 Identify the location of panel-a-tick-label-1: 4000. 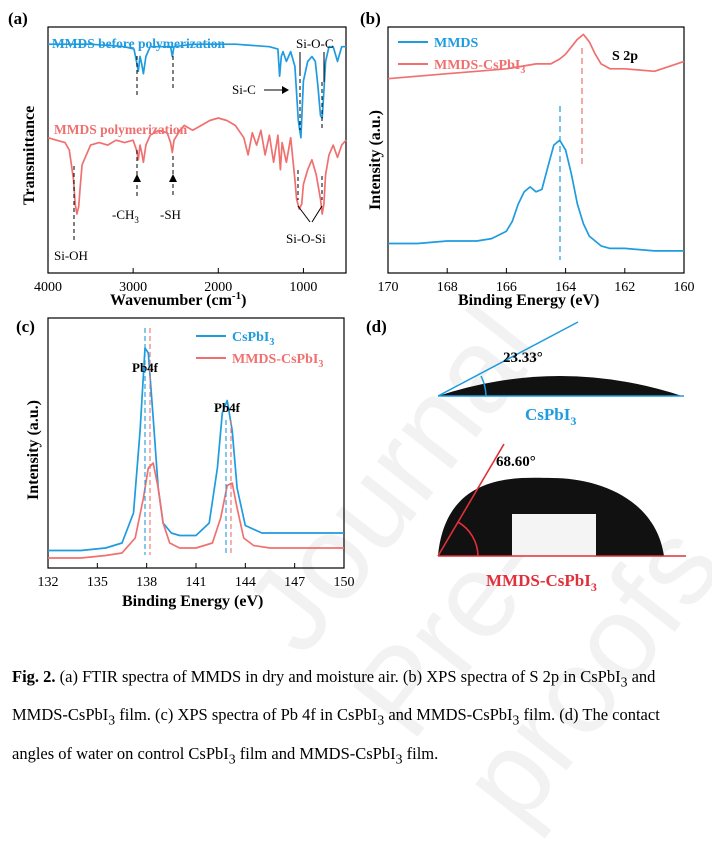
(48, 287).